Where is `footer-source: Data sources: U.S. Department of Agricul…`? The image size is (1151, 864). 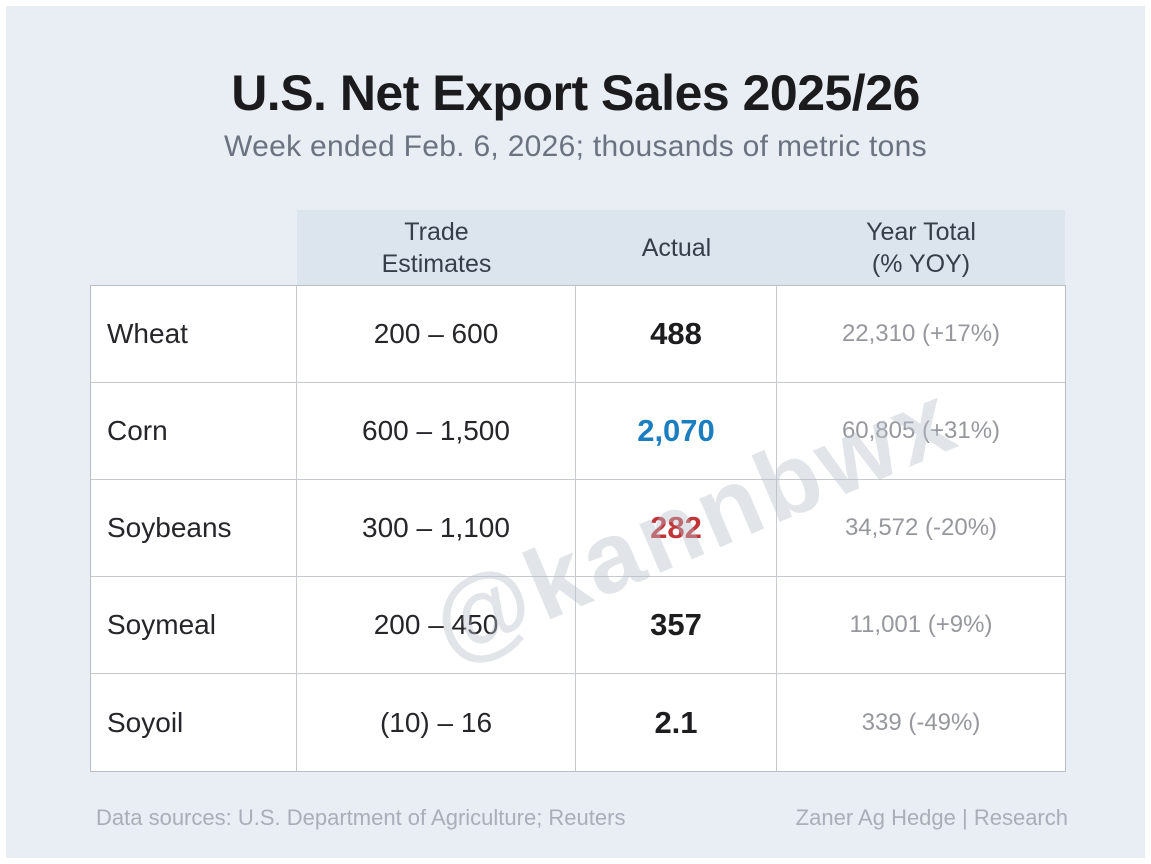 footer-source: Data sources: U.S. Department of Agricul… is located at coordinates (361, 817).